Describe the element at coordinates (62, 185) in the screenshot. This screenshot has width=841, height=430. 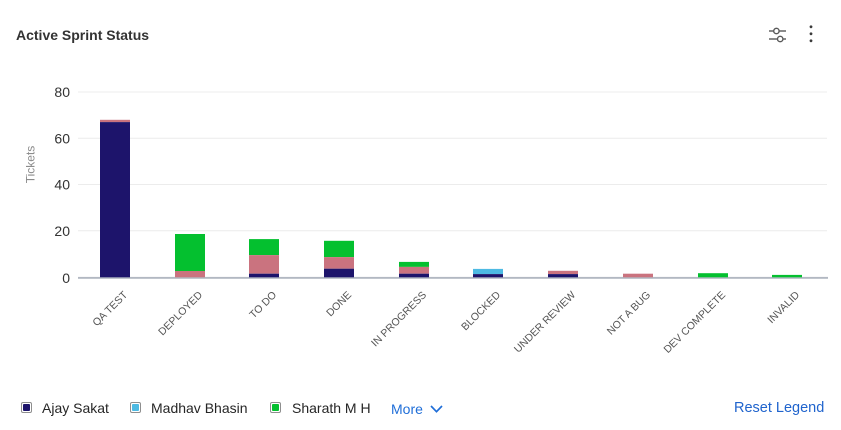
I see `svg-text: 40` at that location.